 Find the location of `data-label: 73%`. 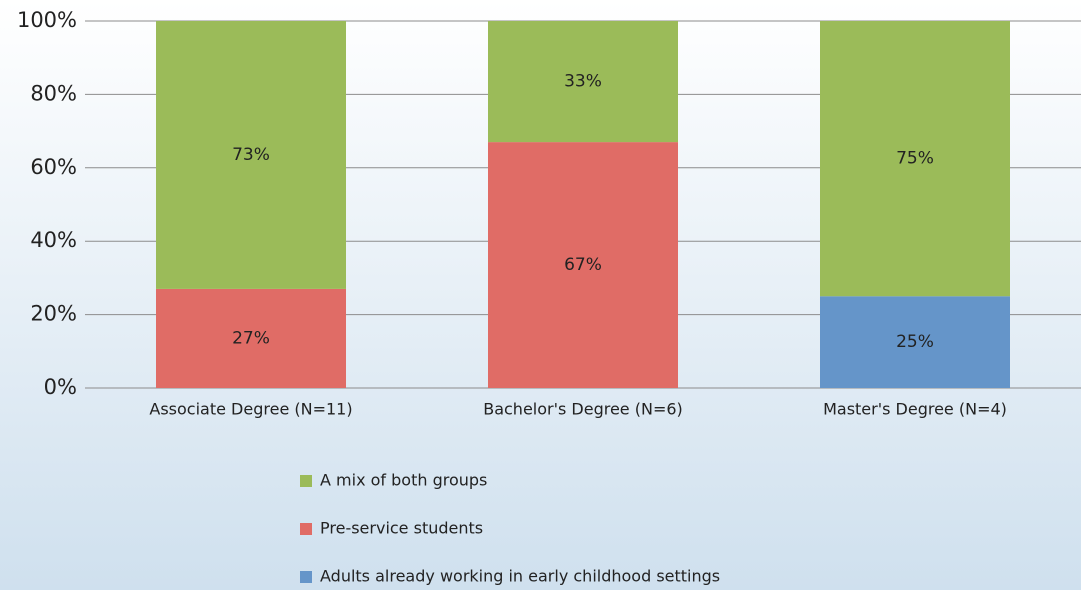

data-label: 73% is located at coordinates (251, 155).